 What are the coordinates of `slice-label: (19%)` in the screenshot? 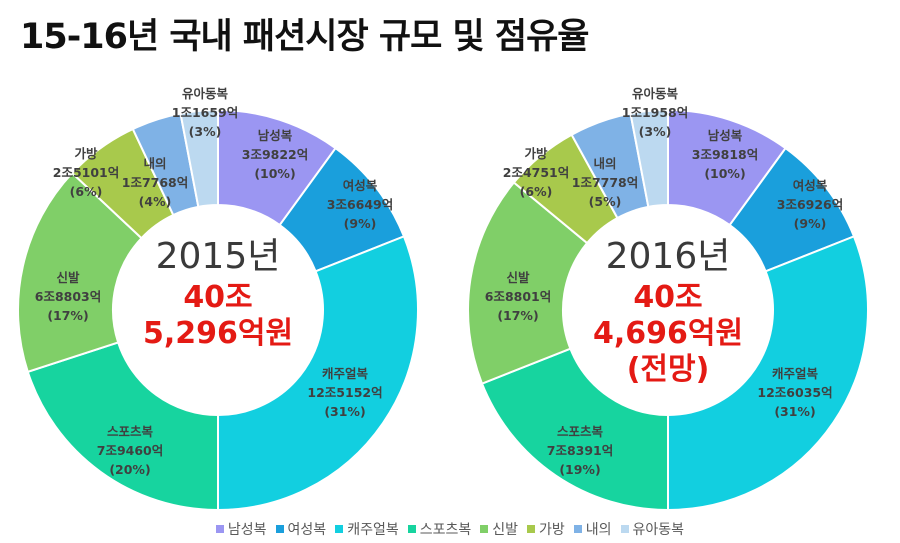 It's located at (579, 469).